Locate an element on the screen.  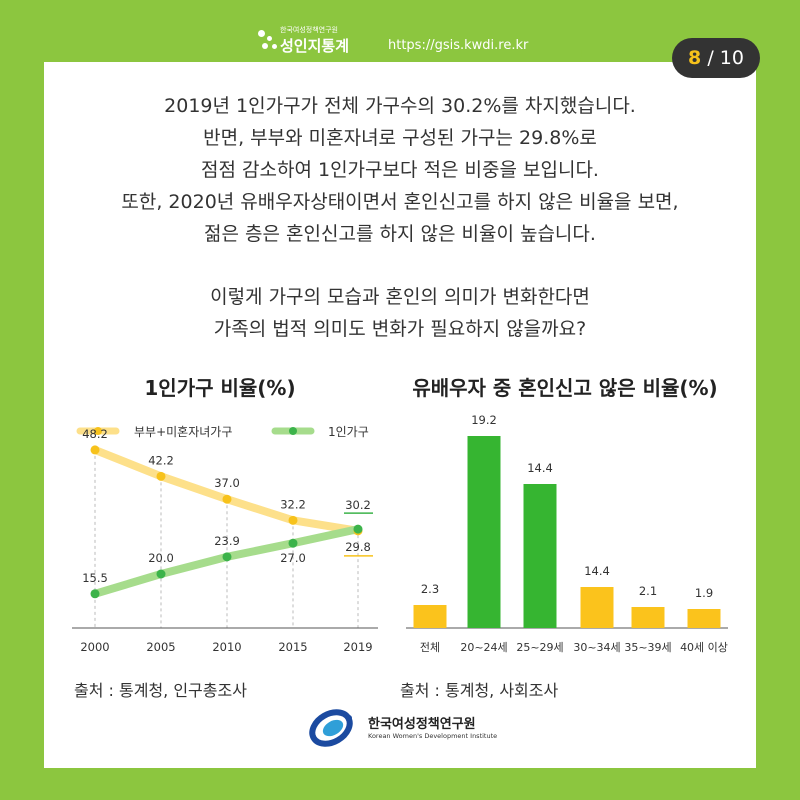
site-url: https://gsis.kwdi.re.kr is located at coordinates (458, 45).